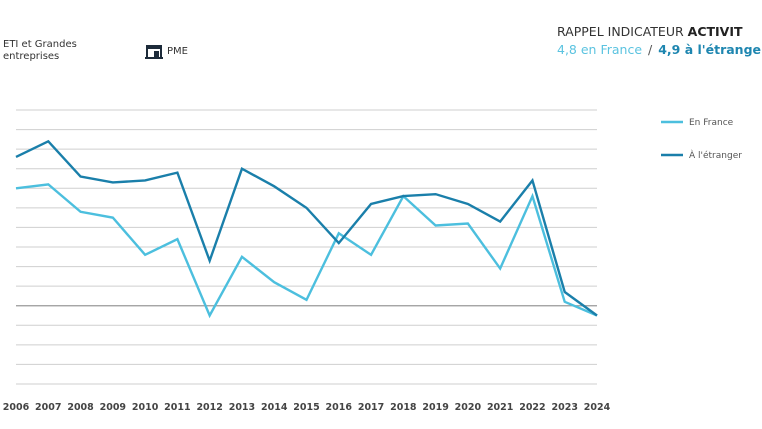 Image resolution: width=762 pixels, height=429 pixels. Describe the element at coordinates (597, 407) in the screenshot. I see `x-tick-label: 2024` at that location.